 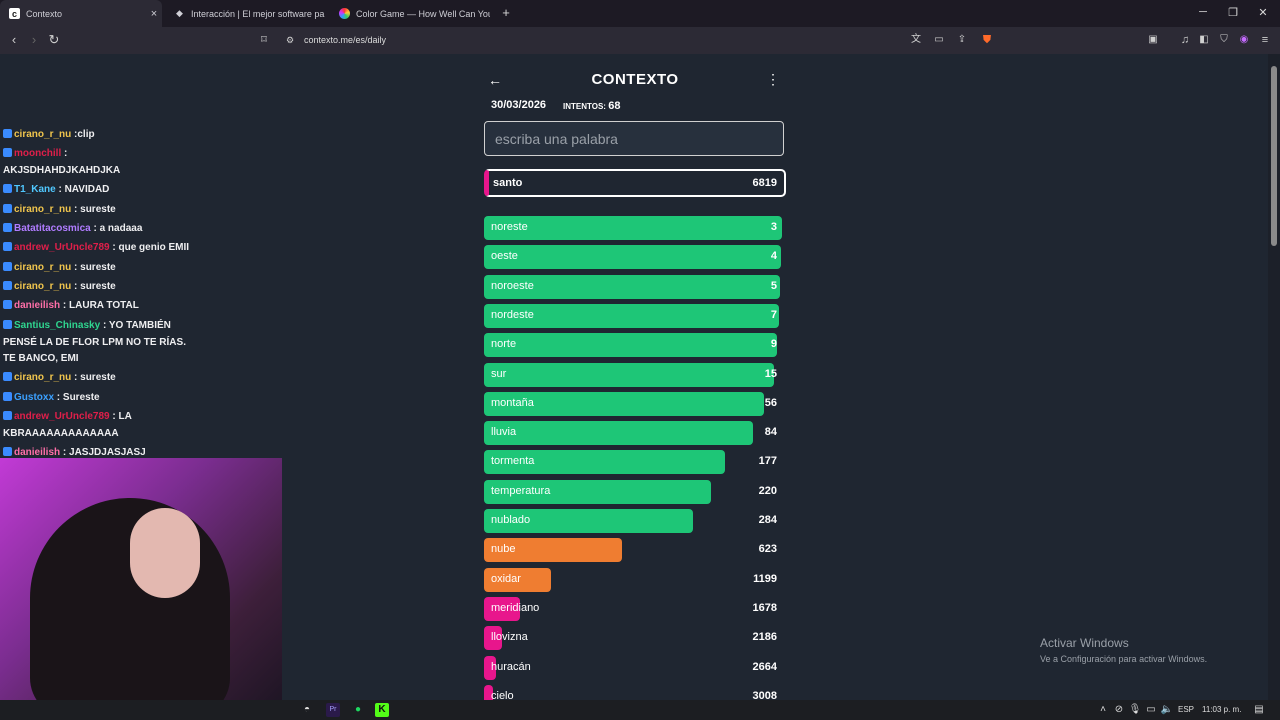 What do you see at coordinates (382, 710) in the screenshot?
I see `kick-icon: K` at bounding box center [382, 710].